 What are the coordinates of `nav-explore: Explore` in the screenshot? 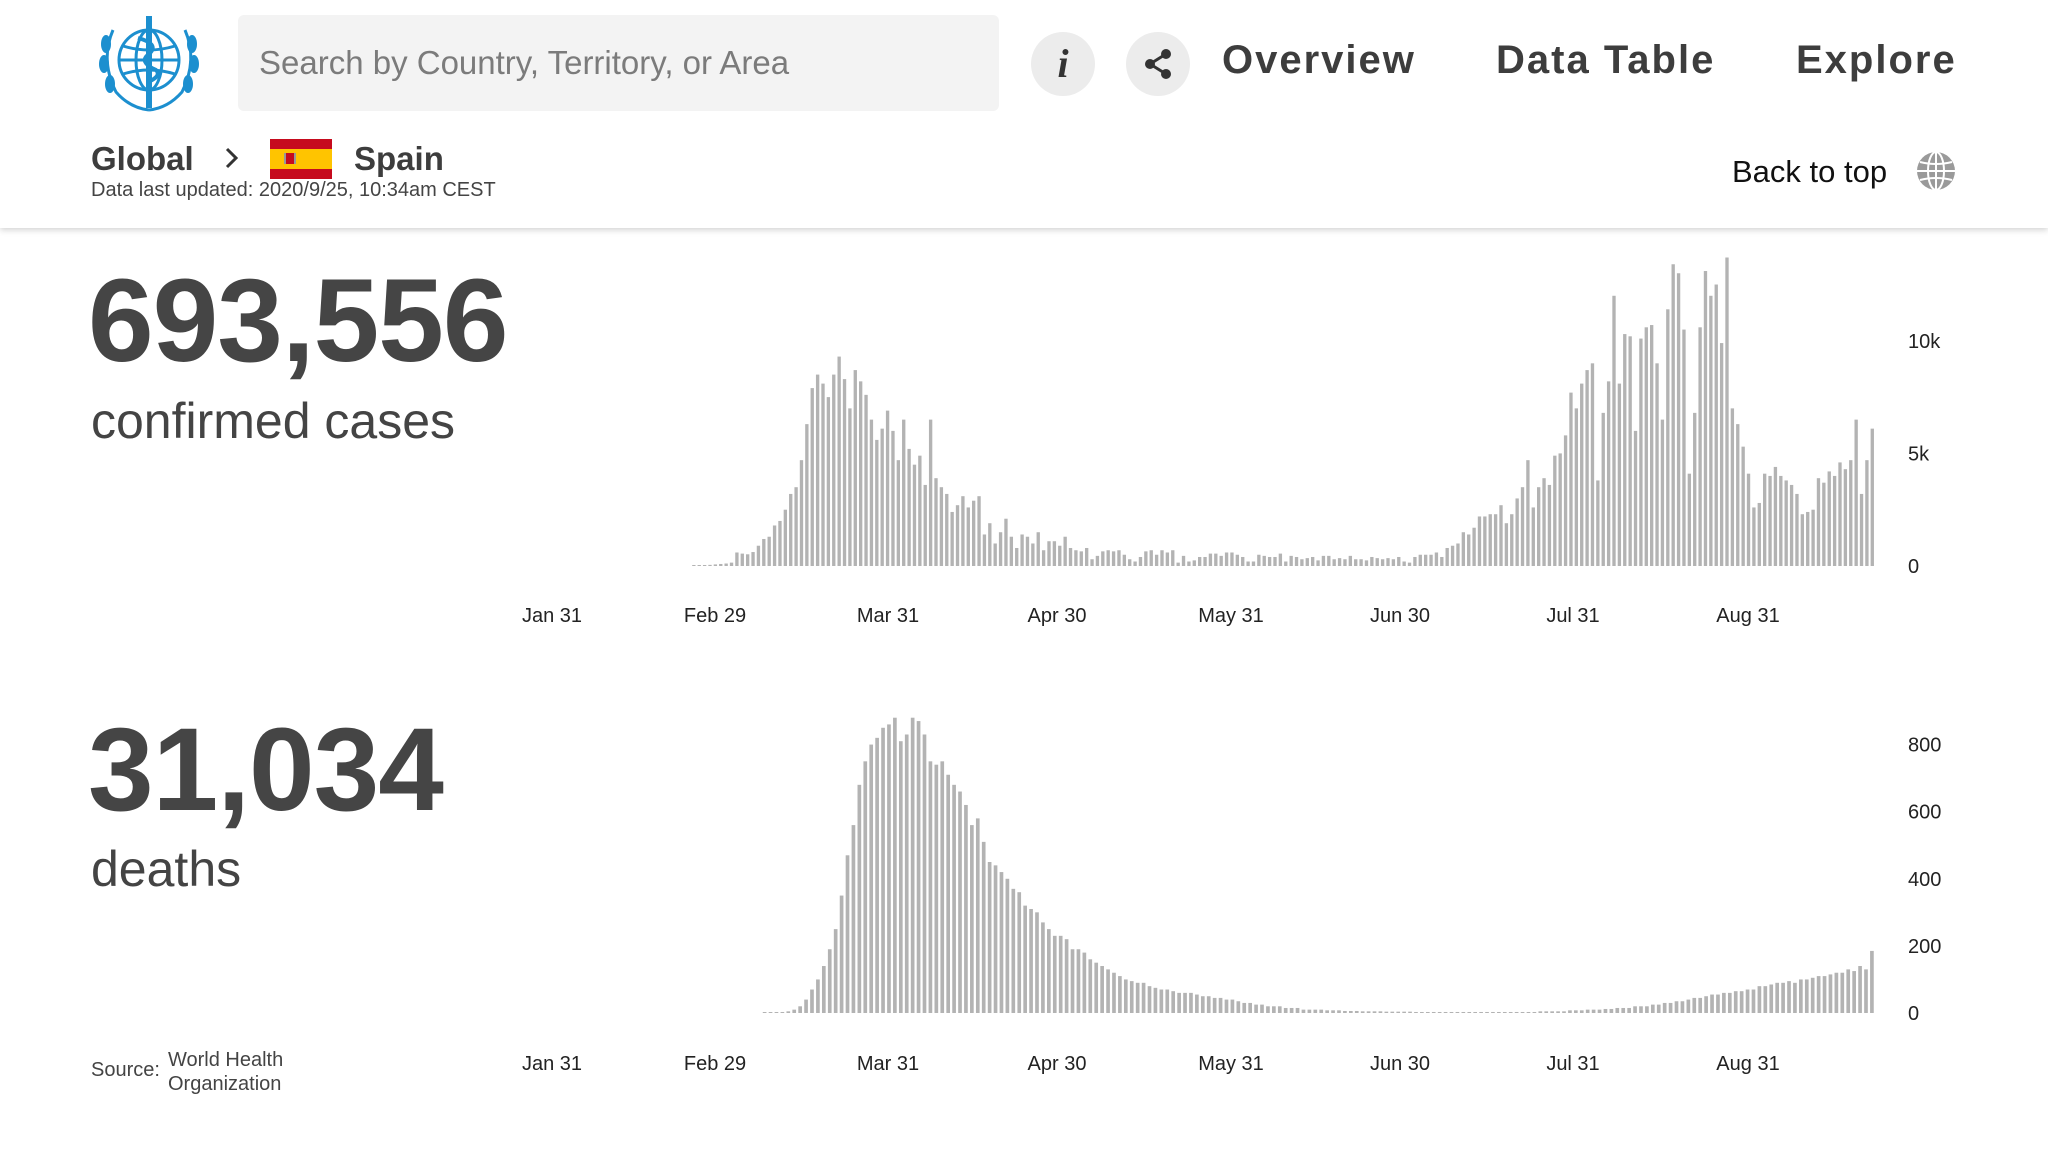 It's located at (1876, 60).